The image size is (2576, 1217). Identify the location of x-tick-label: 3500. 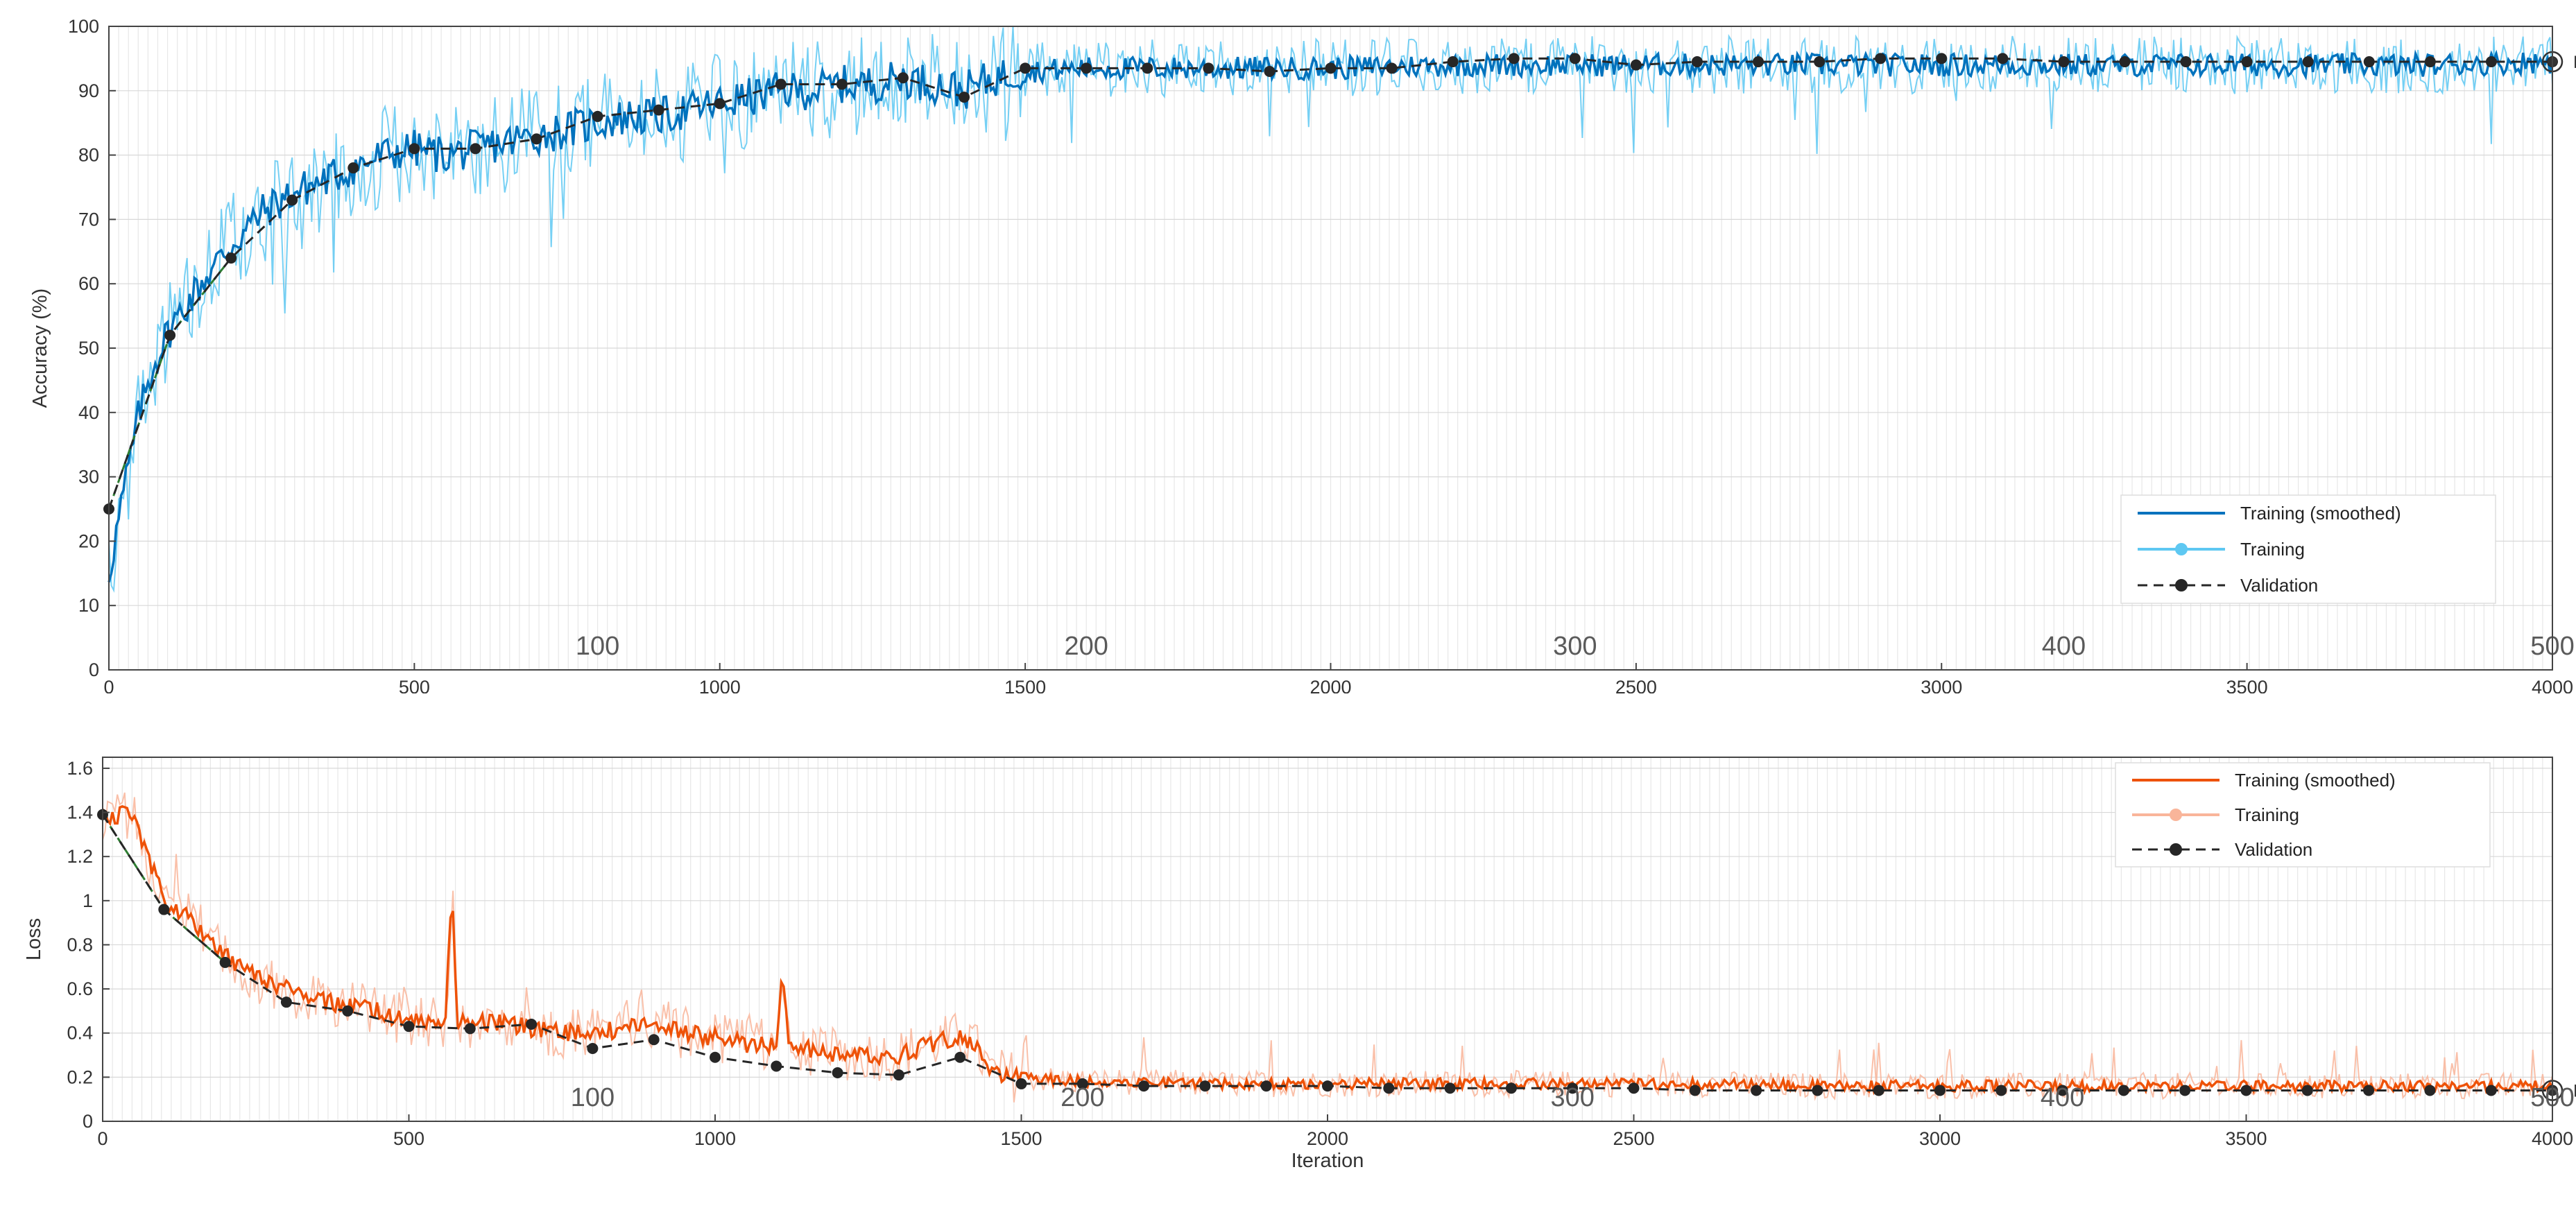
(2246, 1139).